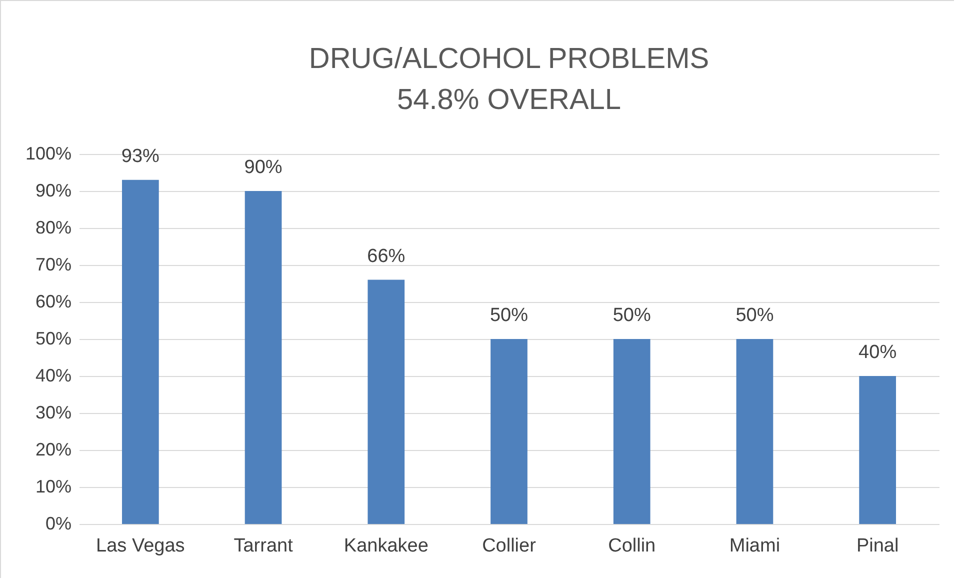 Image resolution: width=956 pixels, height=580 pixels. I want to click on y-tick-label: 70%, so click(53, 264).